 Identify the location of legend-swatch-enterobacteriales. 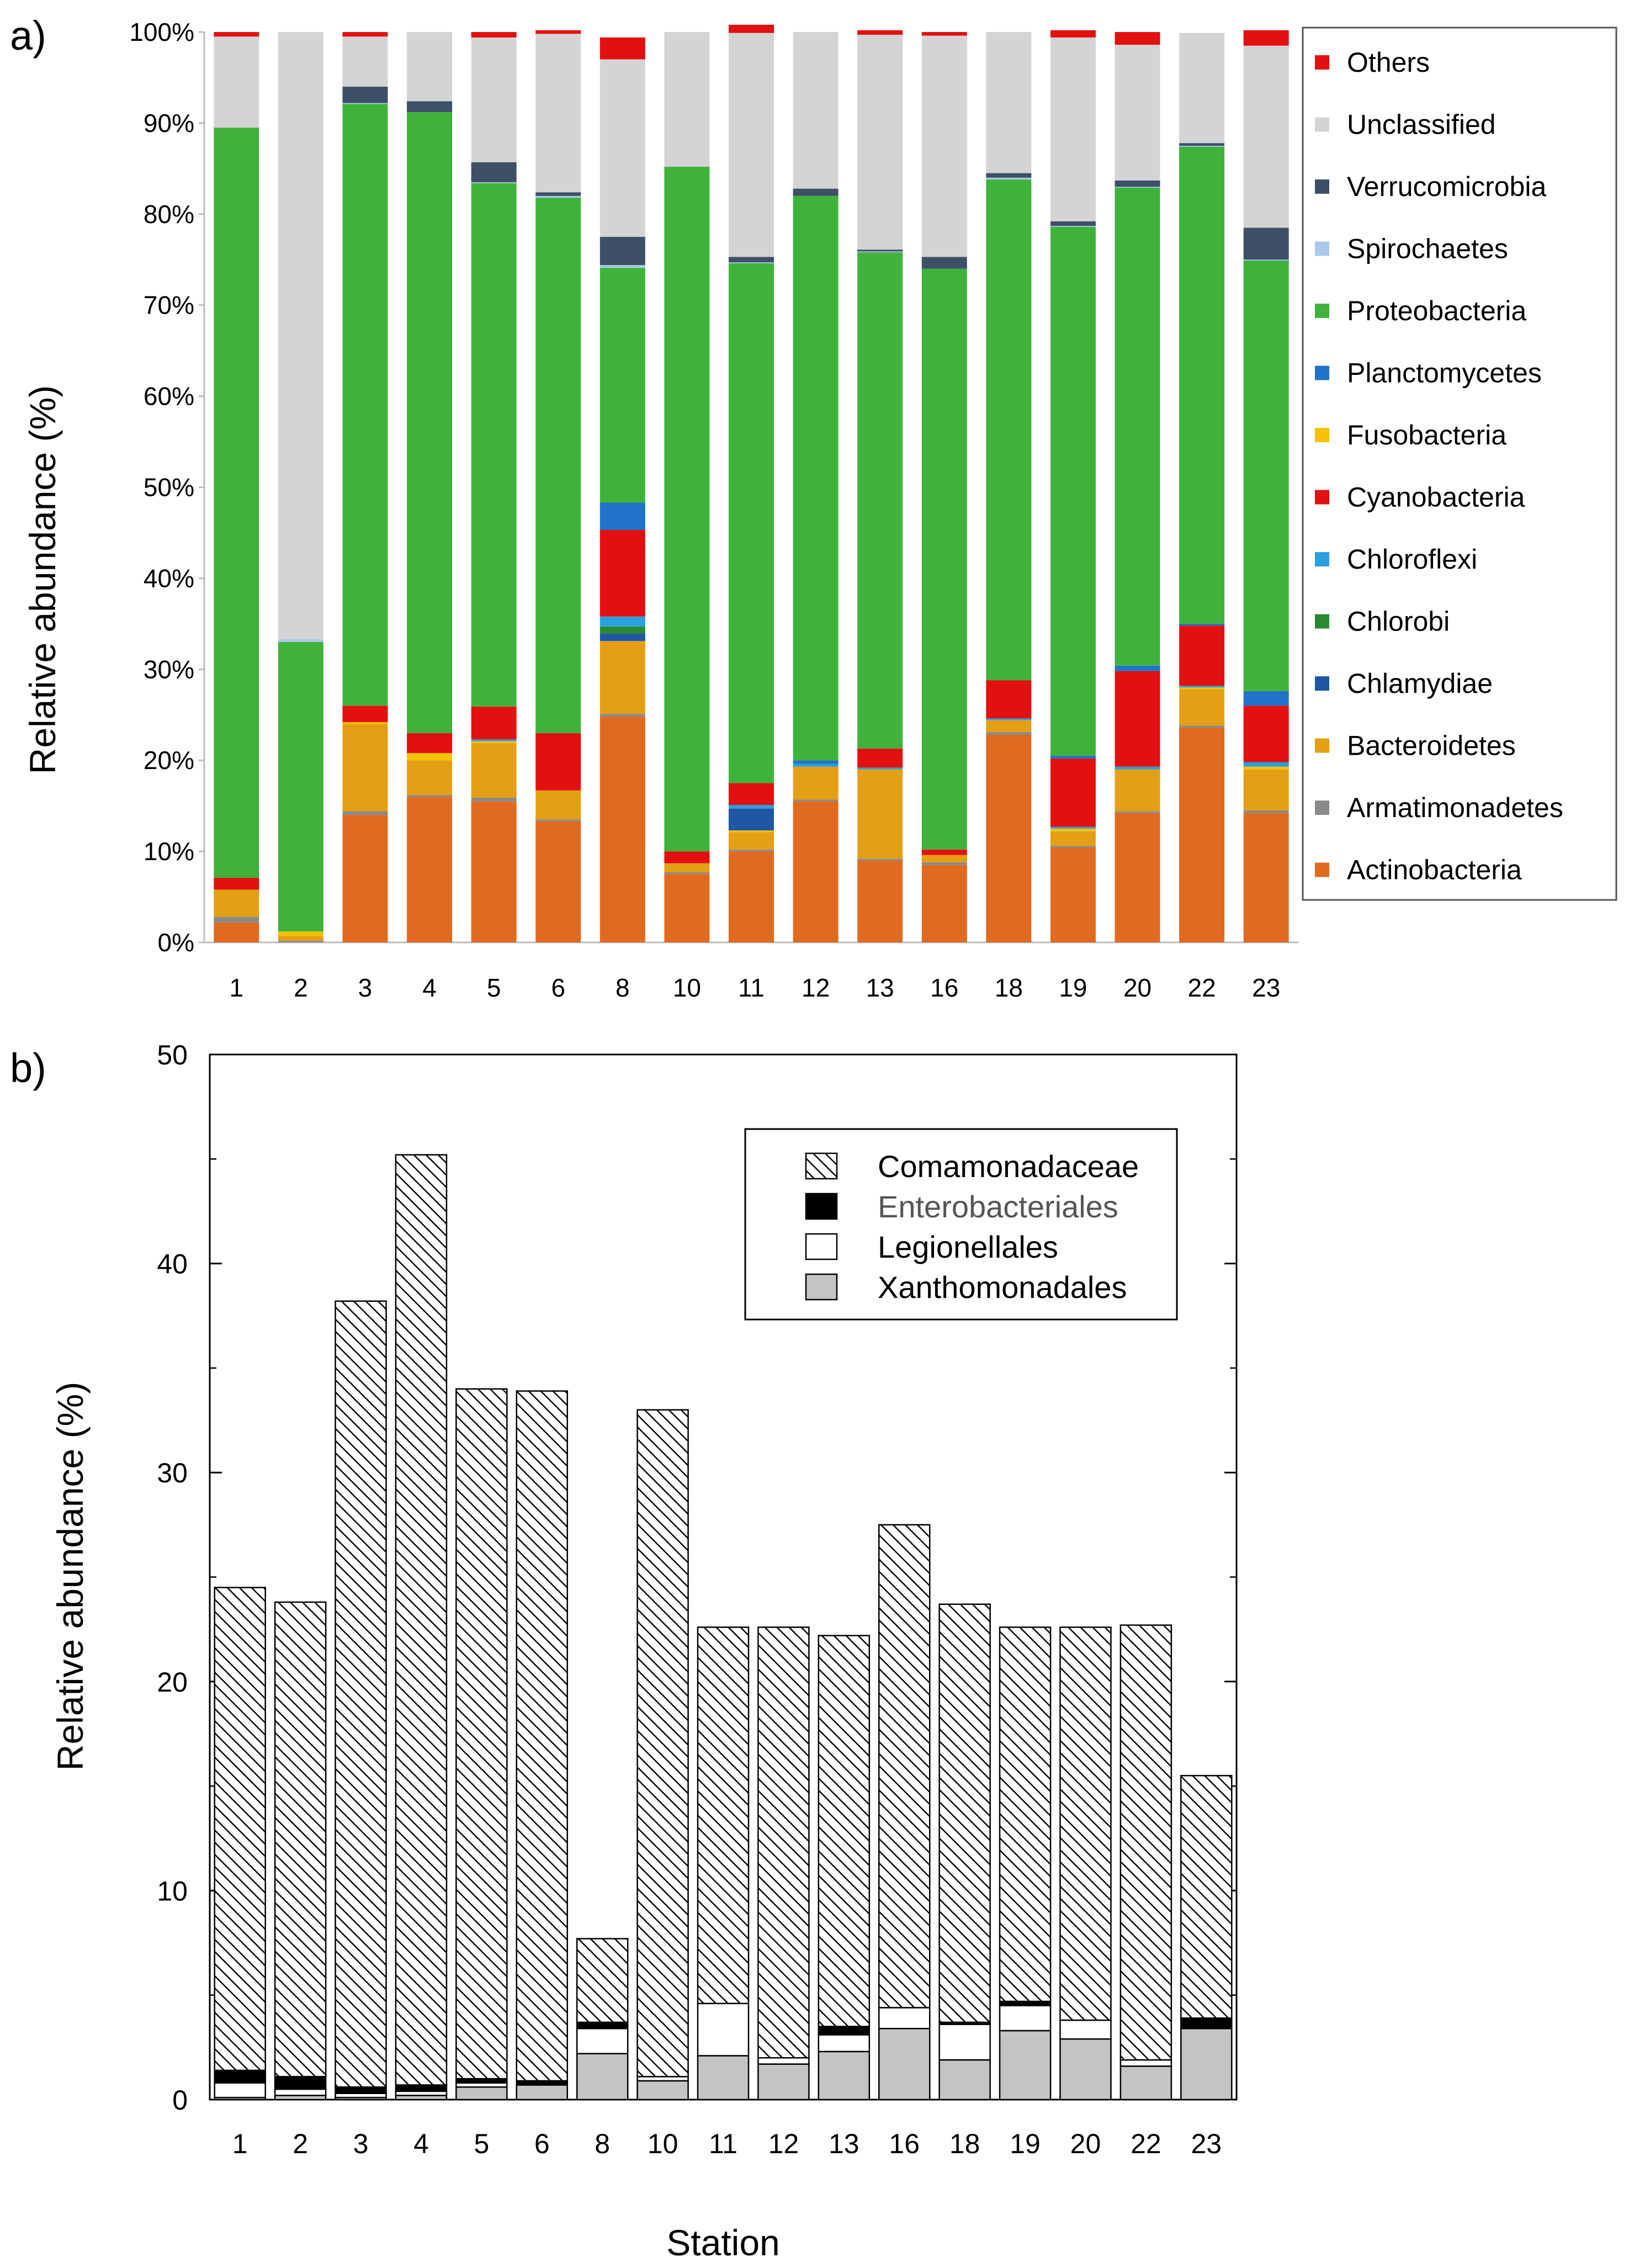
(821, 1206).